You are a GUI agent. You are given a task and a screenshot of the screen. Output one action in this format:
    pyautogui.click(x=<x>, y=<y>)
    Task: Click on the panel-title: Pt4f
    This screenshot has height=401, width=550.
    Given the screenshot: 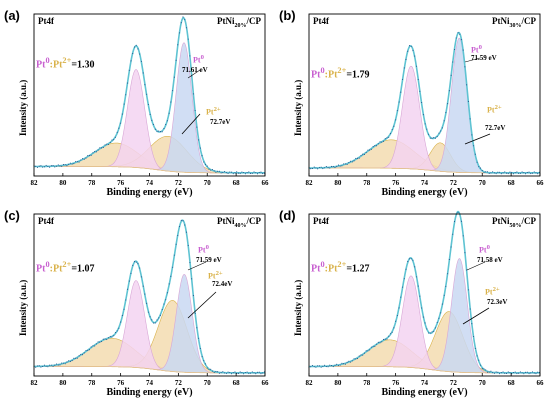 What is the action you would take?
    pyautogui.click(x=46, y=21)
    